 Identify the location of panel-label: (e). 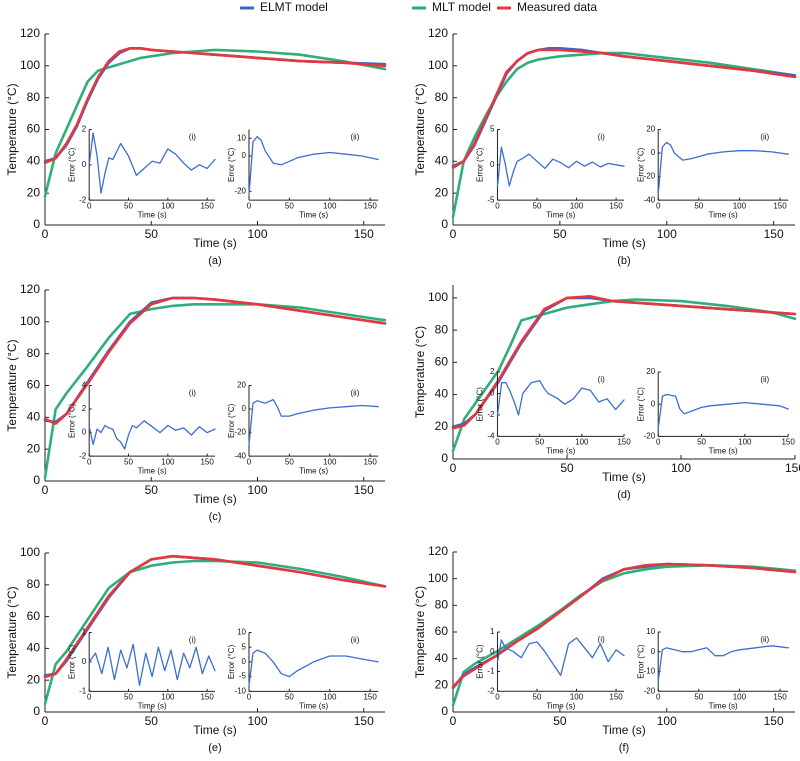
(214, 748).